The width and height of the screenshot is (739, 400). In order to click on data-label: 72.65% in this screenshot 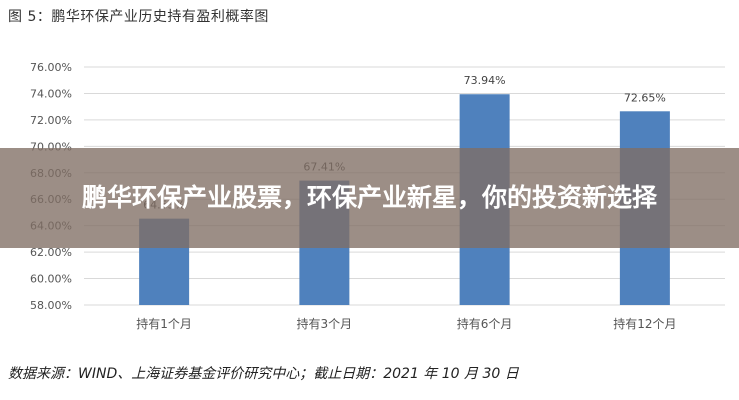, I will do `click(645, 97)`.